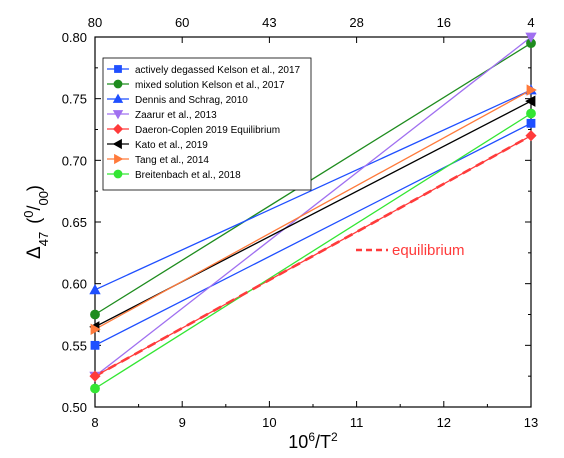 This screenshot has height=458, width=564. I want to click on x-tick-label: 10, so click(269, 422).